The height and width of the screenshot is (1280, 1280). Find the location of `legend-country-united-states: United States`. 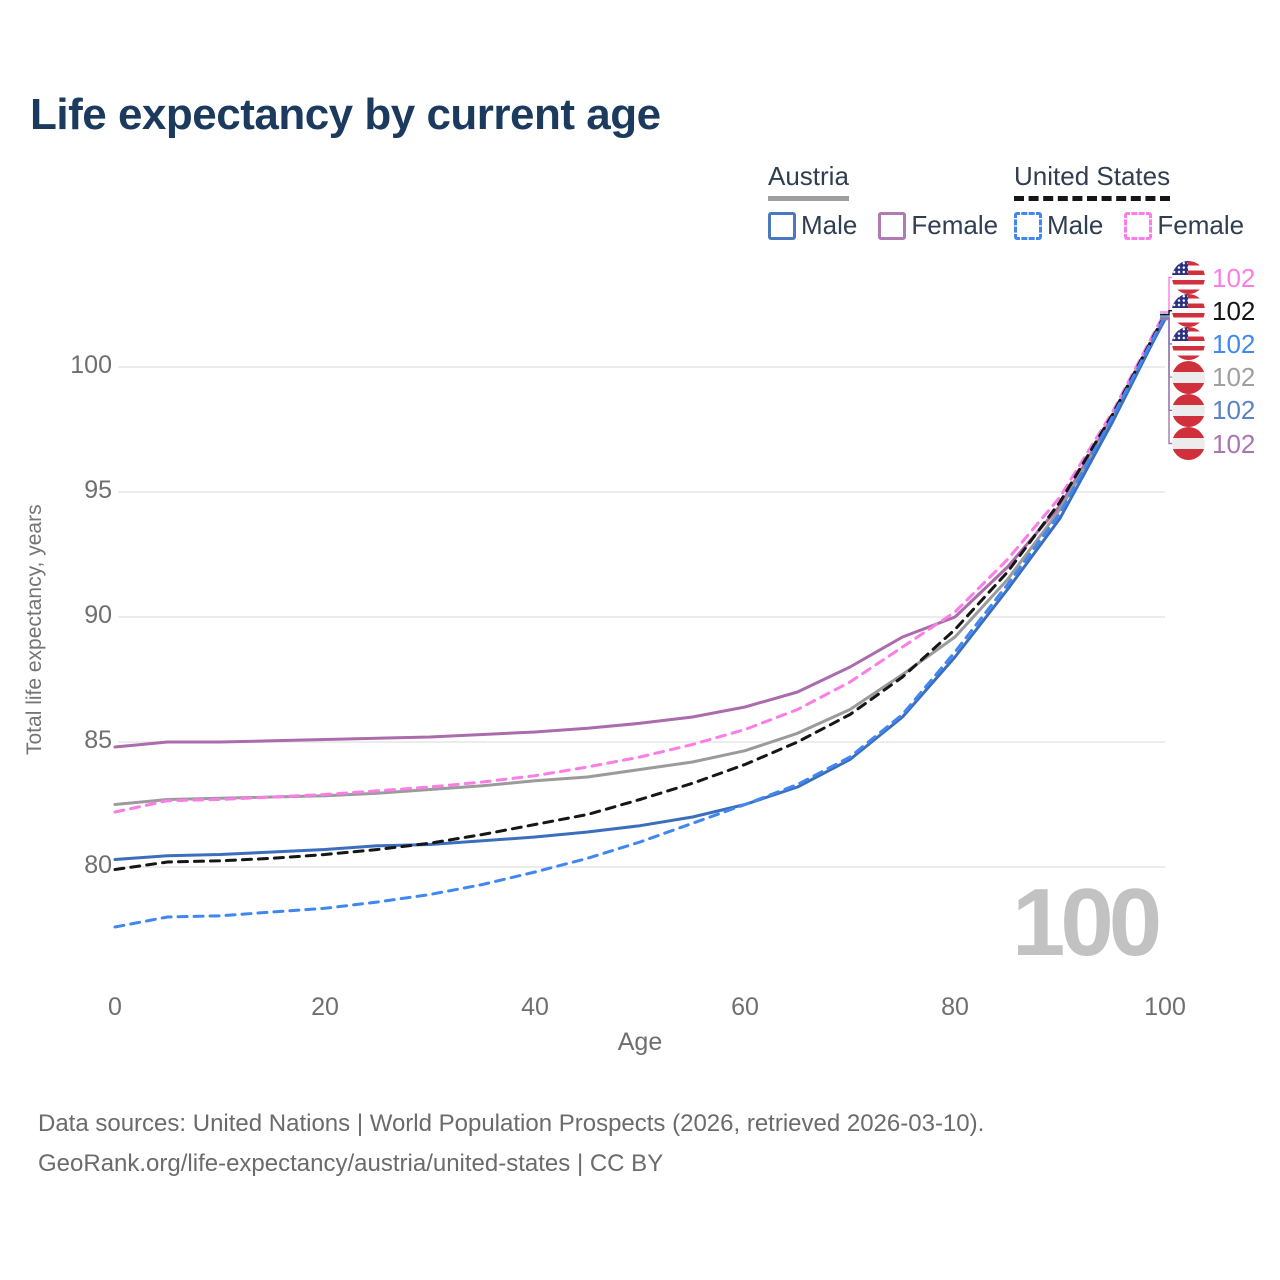

legend-country-united-states: United States is located at coordinates (1092, 181).